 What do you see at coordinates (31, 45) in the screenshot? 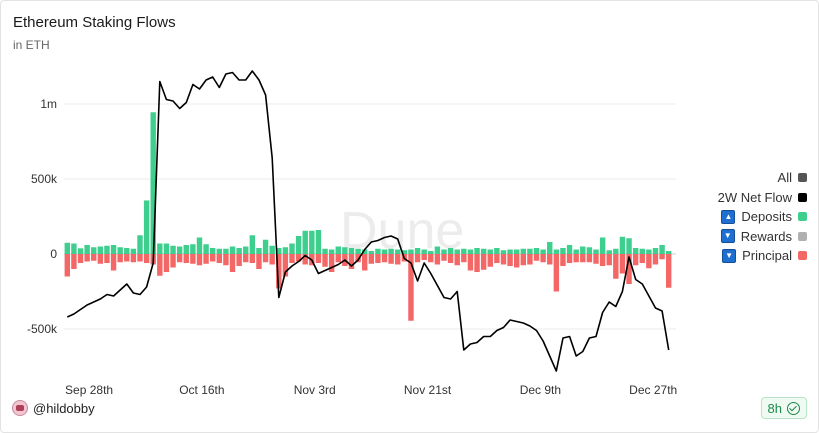
I see `chart-subtitle: in ETH` at bounding box center [31, 45].